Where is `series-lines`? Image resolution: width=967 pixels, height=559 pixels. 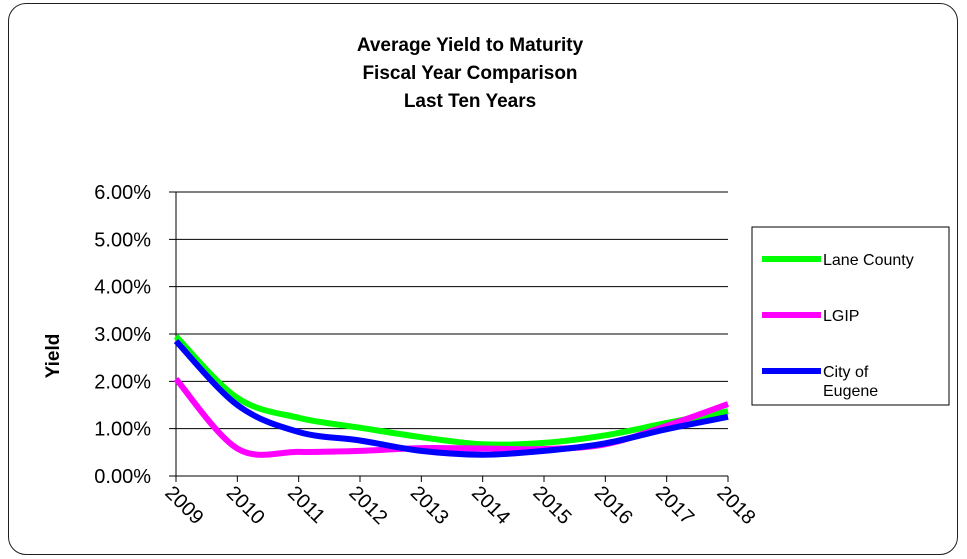 series-lines is located at coordinates (451, 396).